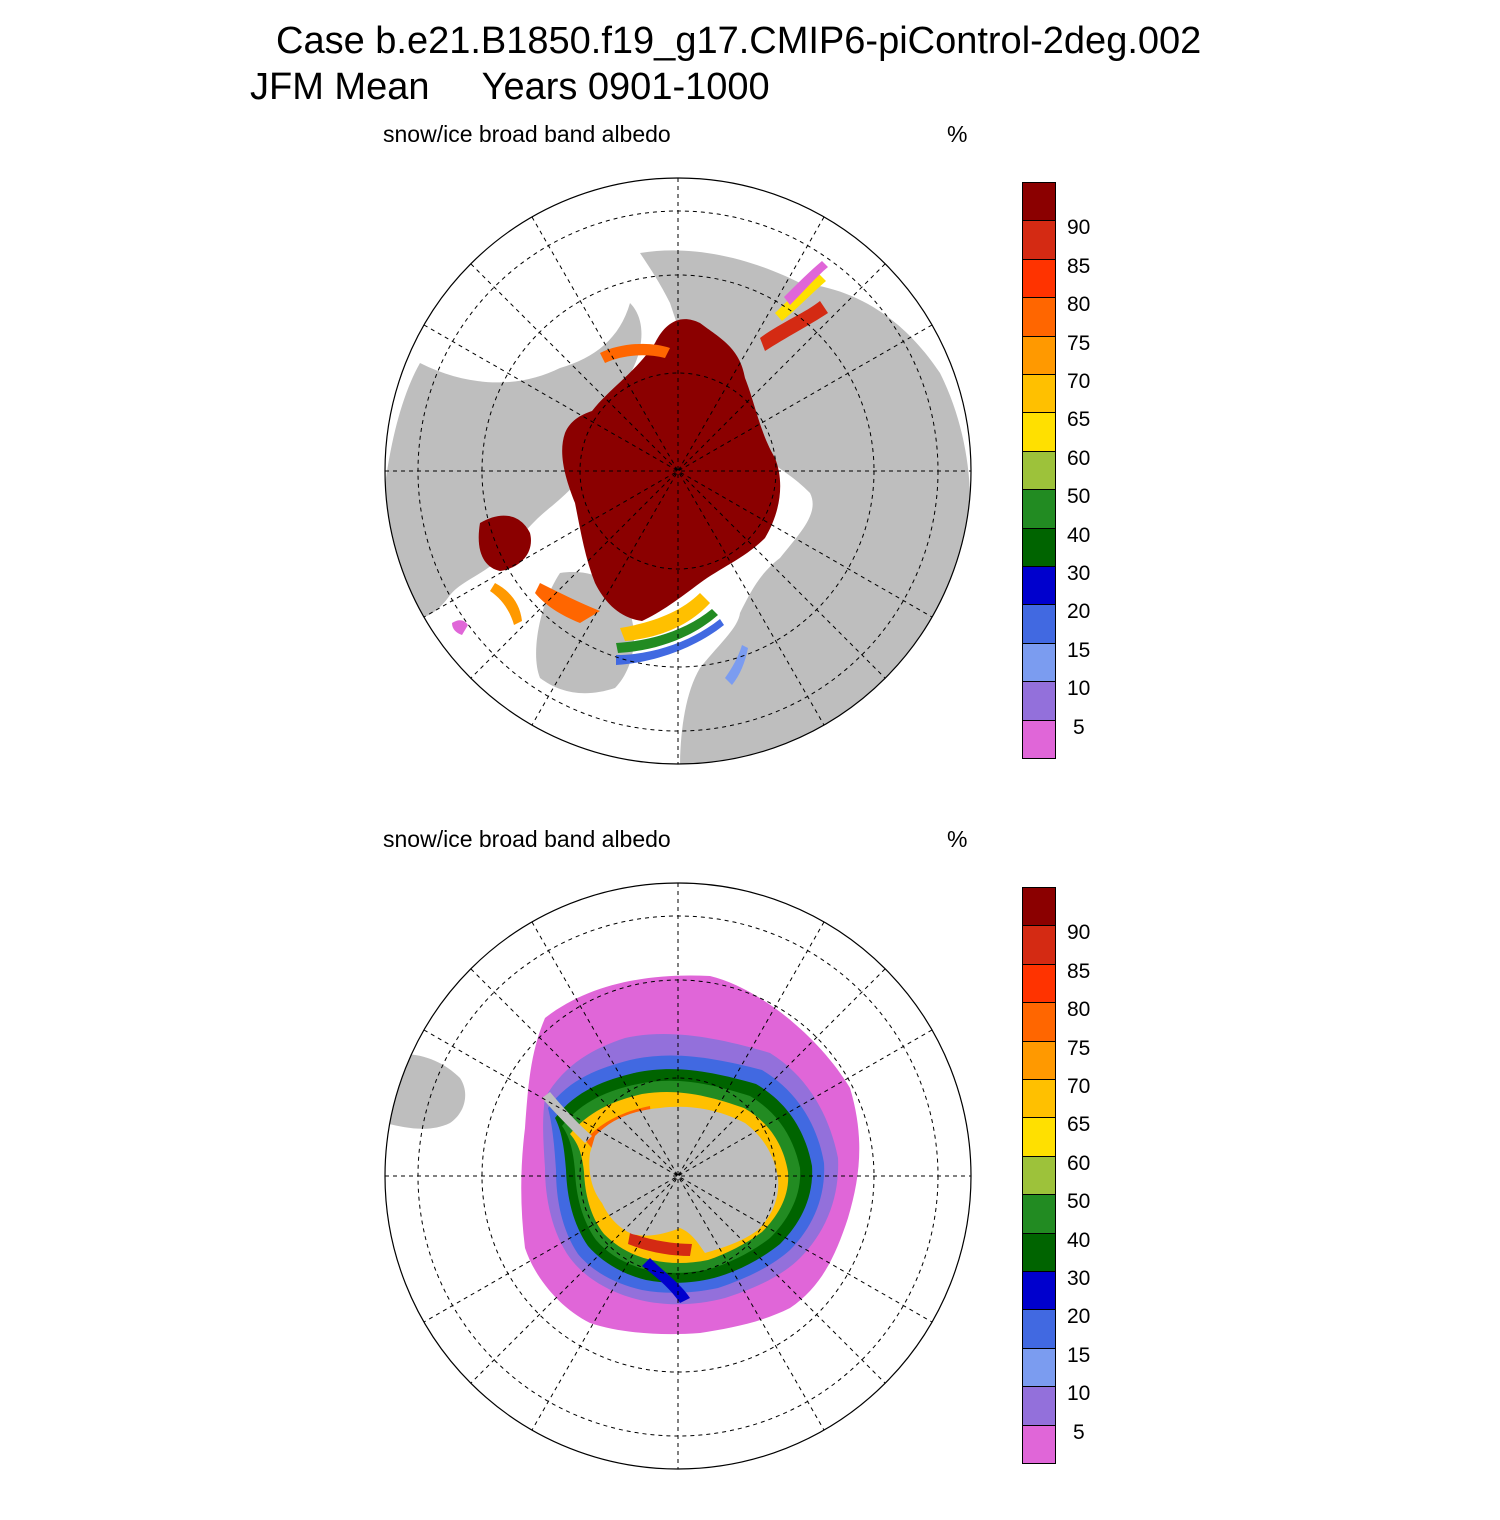  I want to click on north-colorbar-tick-label: 80, so click(1079, 305).